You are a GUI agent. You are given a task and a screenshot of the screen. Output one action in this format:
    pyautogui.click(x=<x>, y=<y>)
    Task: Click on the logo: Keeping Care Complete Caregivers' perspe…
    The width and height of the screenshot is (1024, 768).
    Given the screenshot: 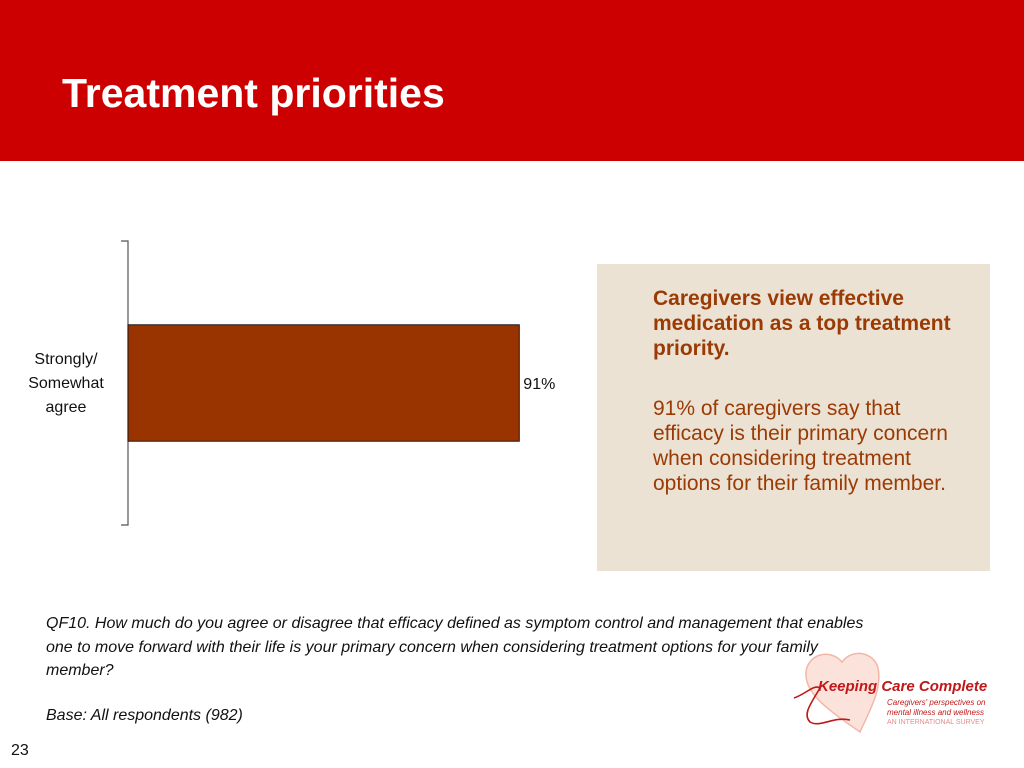 What is the action you would take?
    pyautogui.click(x=895, y=686)
    